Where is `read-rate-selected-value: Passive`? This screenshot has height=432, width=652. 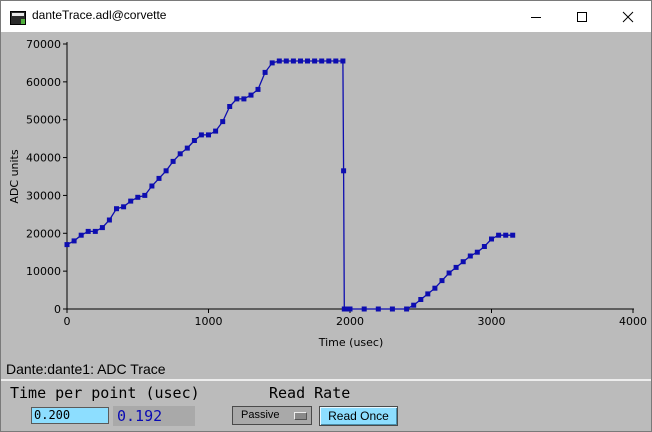 read-rate-selected-value: Passive is located at coordinates (260, 415).